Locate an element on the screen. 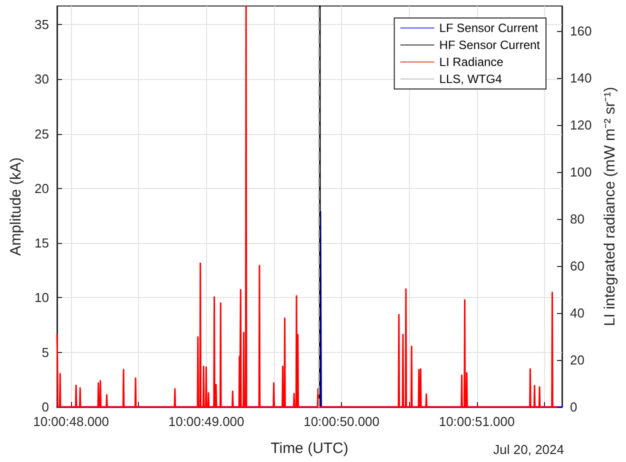 The height and width of the screenshot is (462, 626). y2-axis-title: LI integrated radiance (mW m⁻² sr⁻¹) is located at coordinates (610, 206).